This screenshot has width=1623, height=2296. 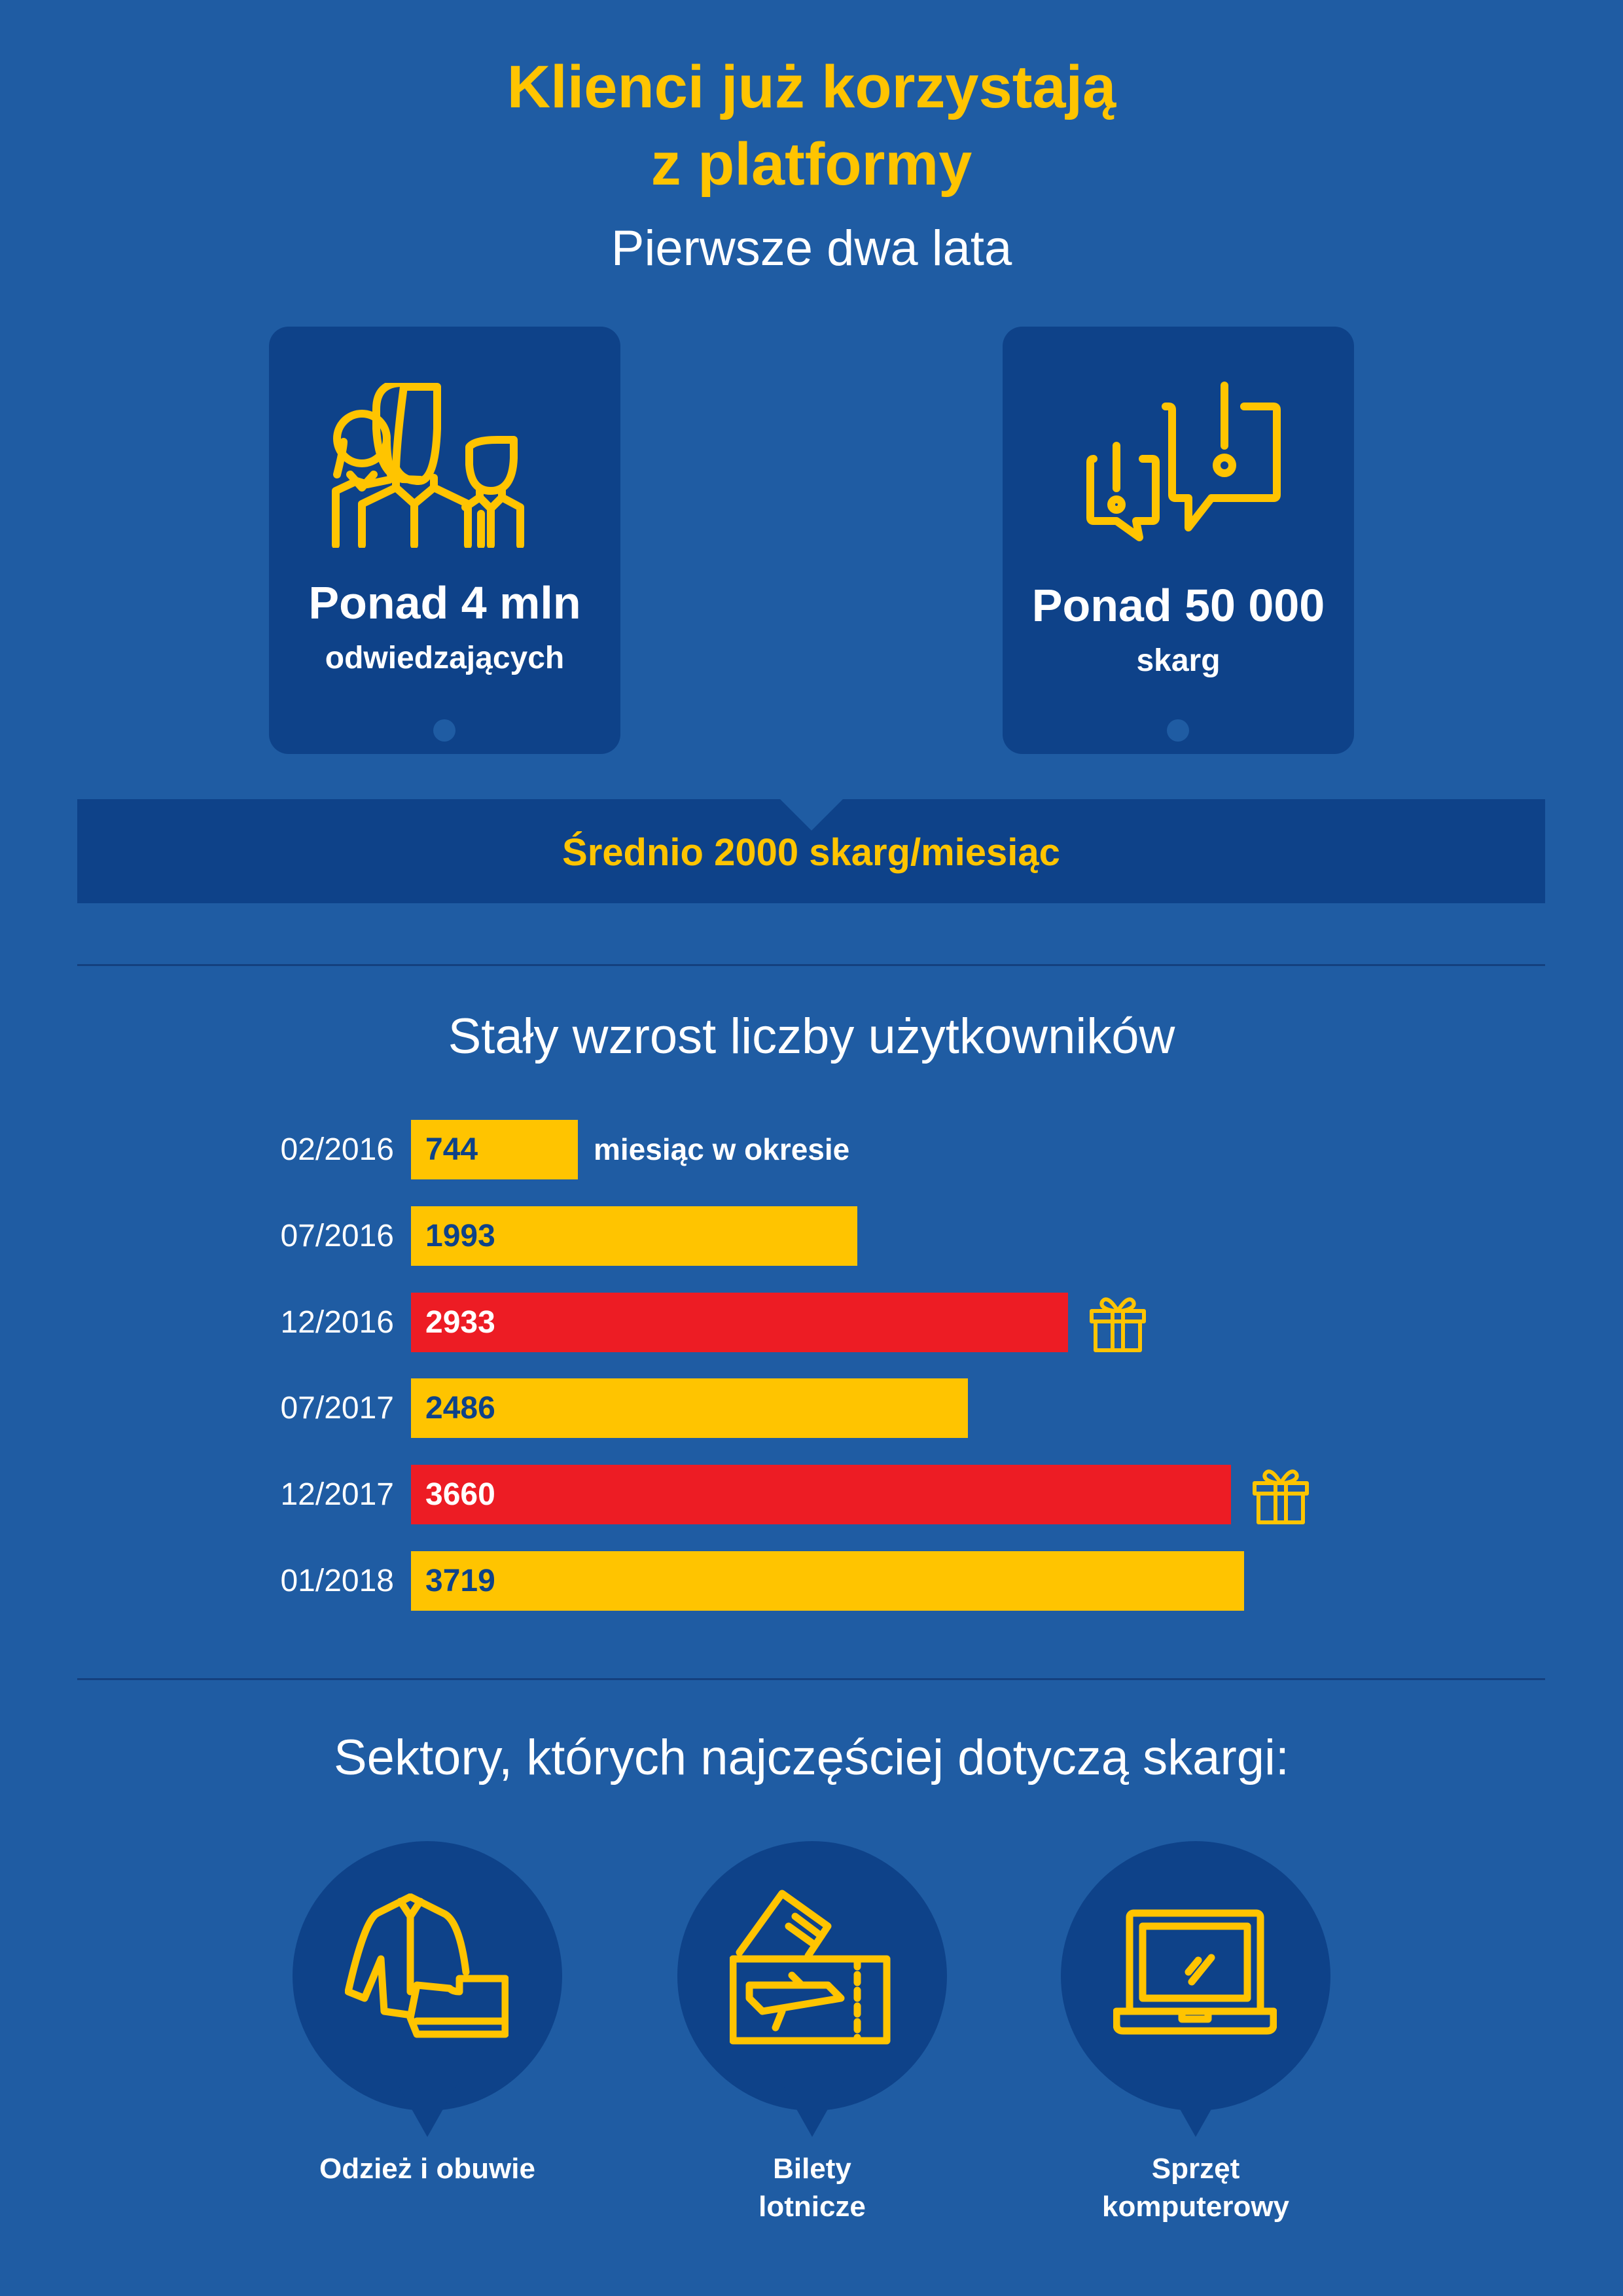 What do you see at coordinates (460, 1408) in the screenshot?
I see `bar-value-label: 2486` at bounding box center [460, 1408].